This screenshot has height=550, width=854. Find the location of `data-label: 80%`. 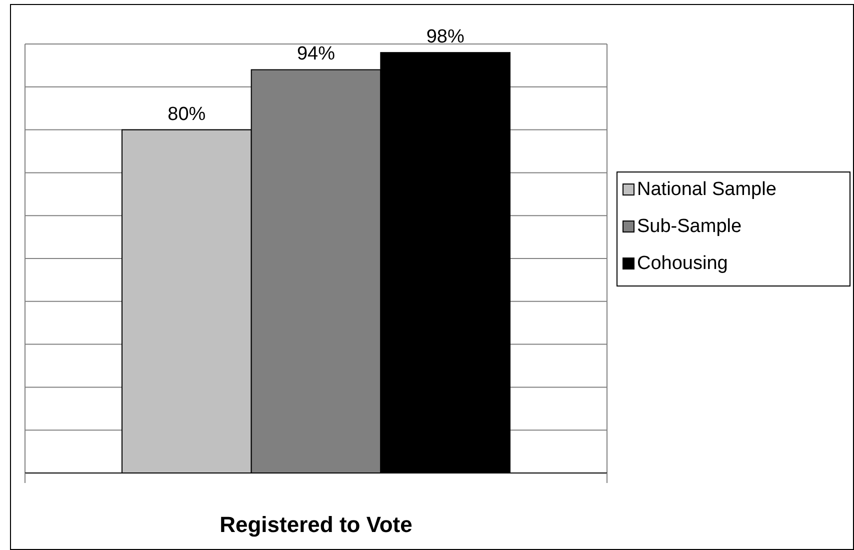

data-label: 80% is located at coordinates (187, 114).